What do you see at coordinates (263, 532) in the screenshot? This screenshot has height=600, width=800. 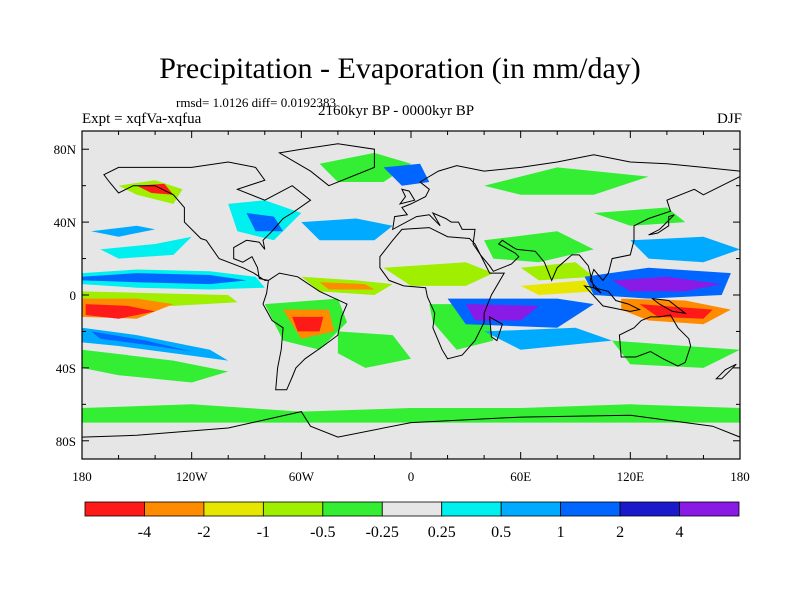 I see `colorbar-label: -1` at bounding box center [263, 532].